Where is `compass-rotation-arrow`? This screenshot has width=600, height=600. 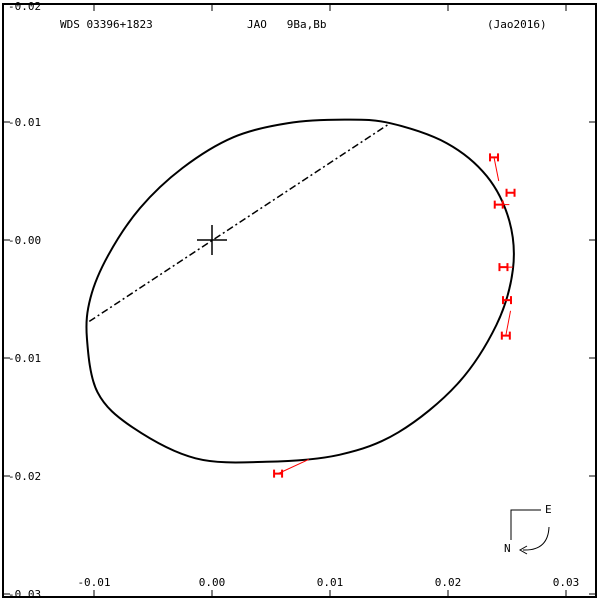
compass-rotation-arrow is located at coordinates (536, 538).